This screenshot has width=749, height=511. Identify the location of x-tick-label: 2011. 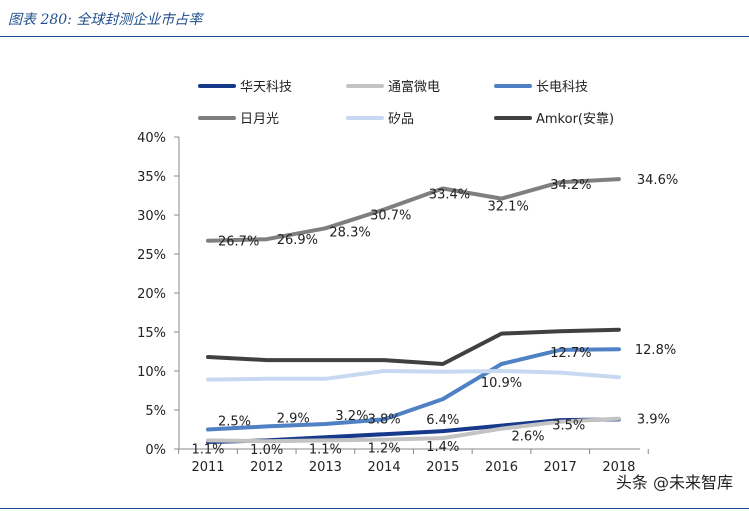
(207, 467).